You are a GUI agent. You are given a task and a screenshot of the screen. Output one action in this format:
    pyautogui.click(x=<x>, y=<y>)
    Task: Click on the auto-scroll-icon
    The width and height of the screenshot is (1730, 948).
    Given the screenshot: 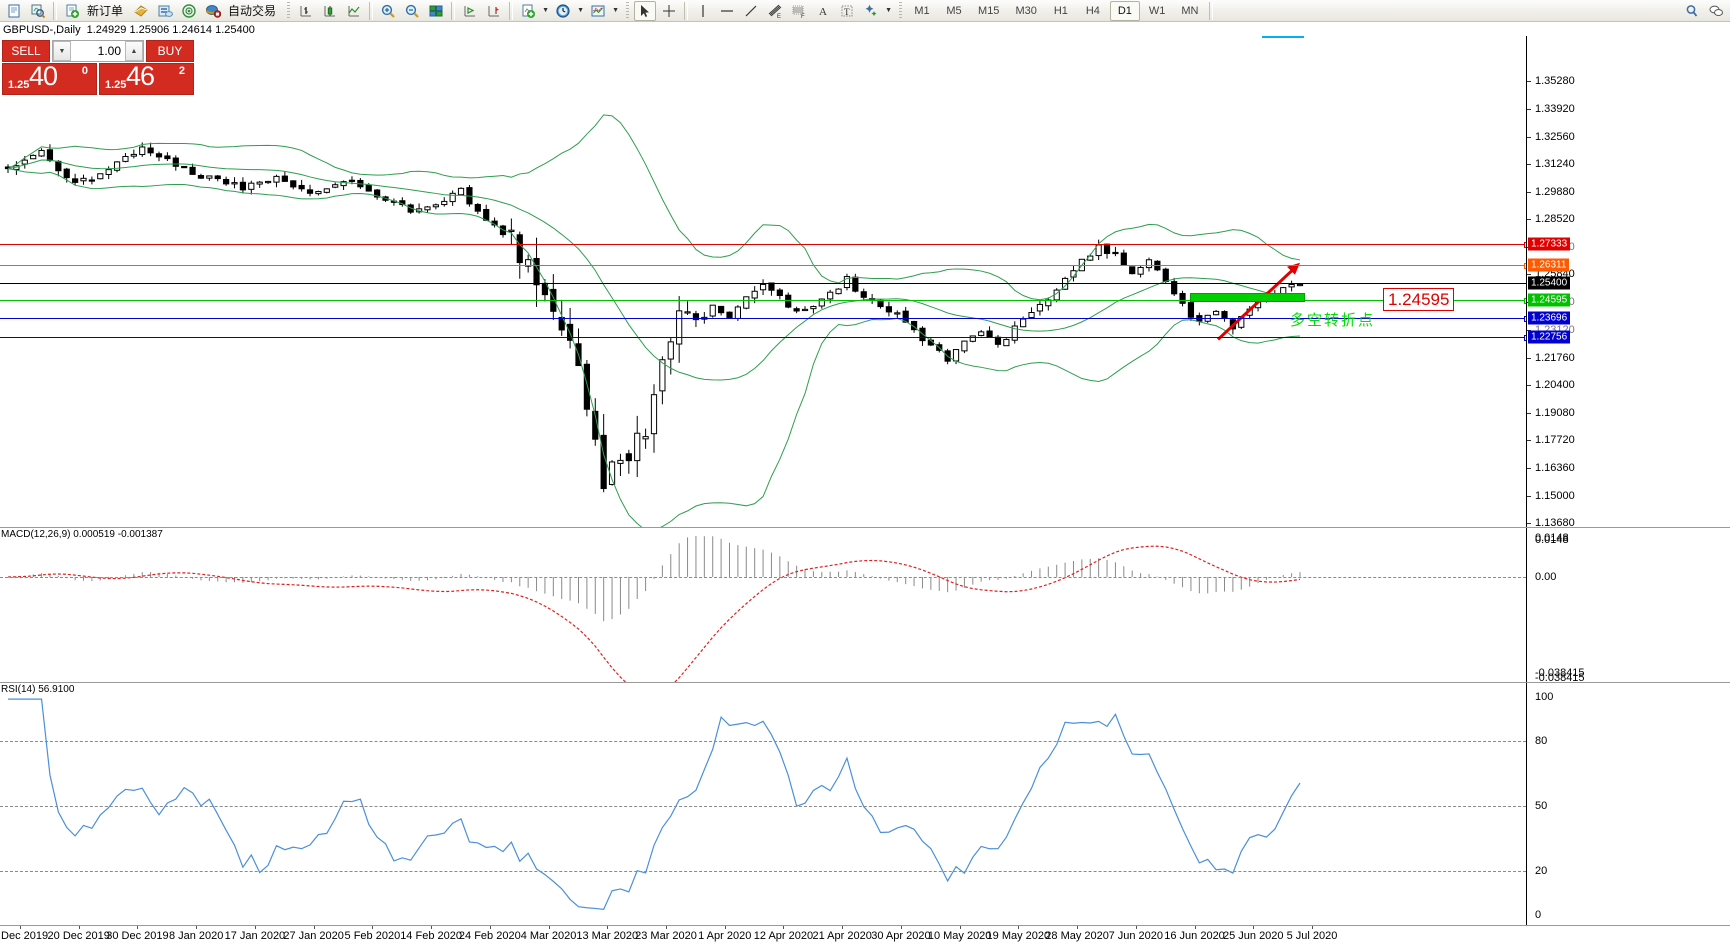 What is the action you would take?
    pyautogui.click(x=494, y=11)
    